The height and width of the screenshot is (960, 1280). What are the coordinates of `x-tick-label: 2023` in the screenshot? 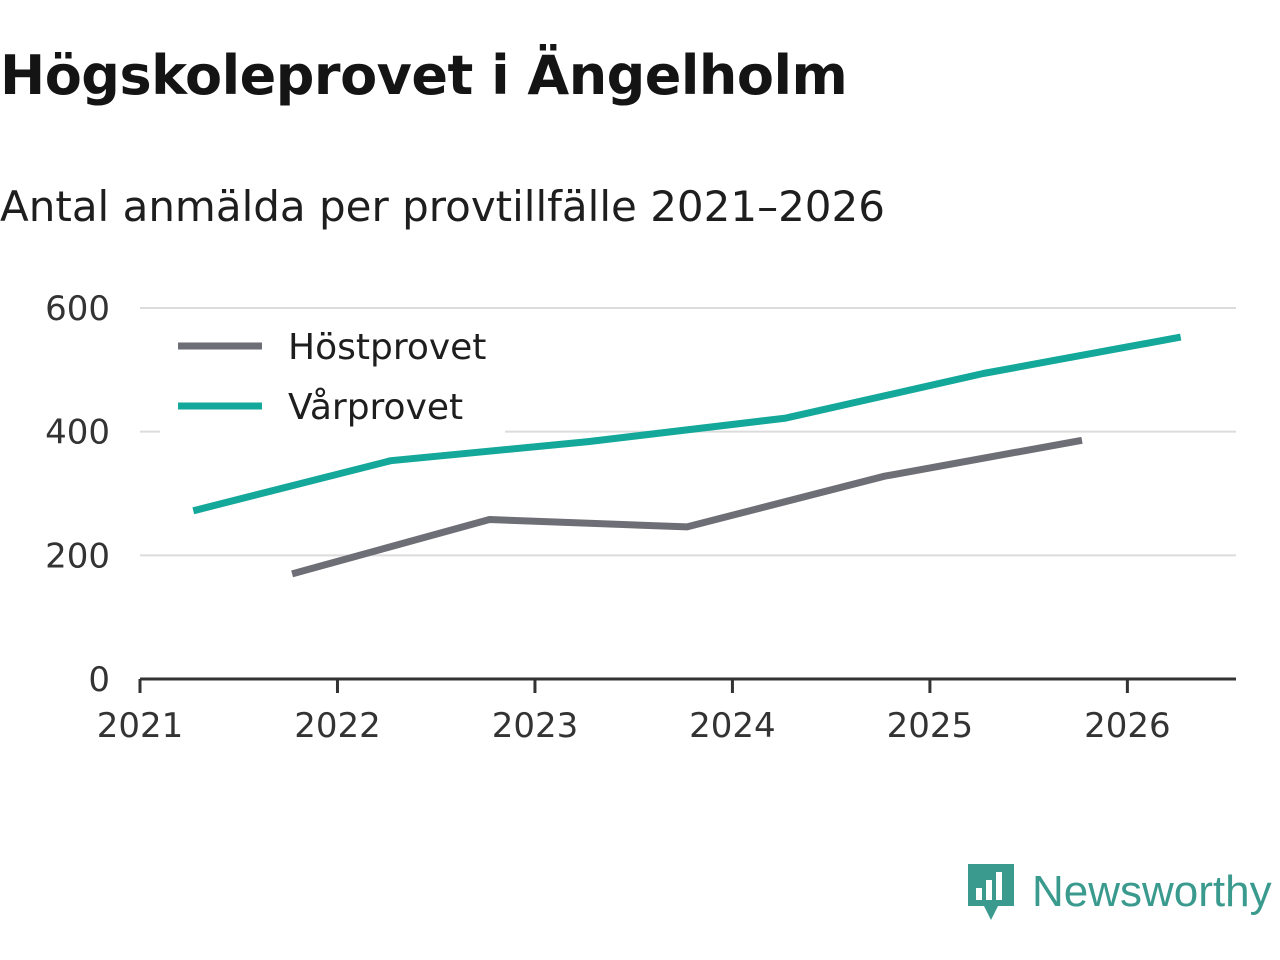 It's located at (535, 726).